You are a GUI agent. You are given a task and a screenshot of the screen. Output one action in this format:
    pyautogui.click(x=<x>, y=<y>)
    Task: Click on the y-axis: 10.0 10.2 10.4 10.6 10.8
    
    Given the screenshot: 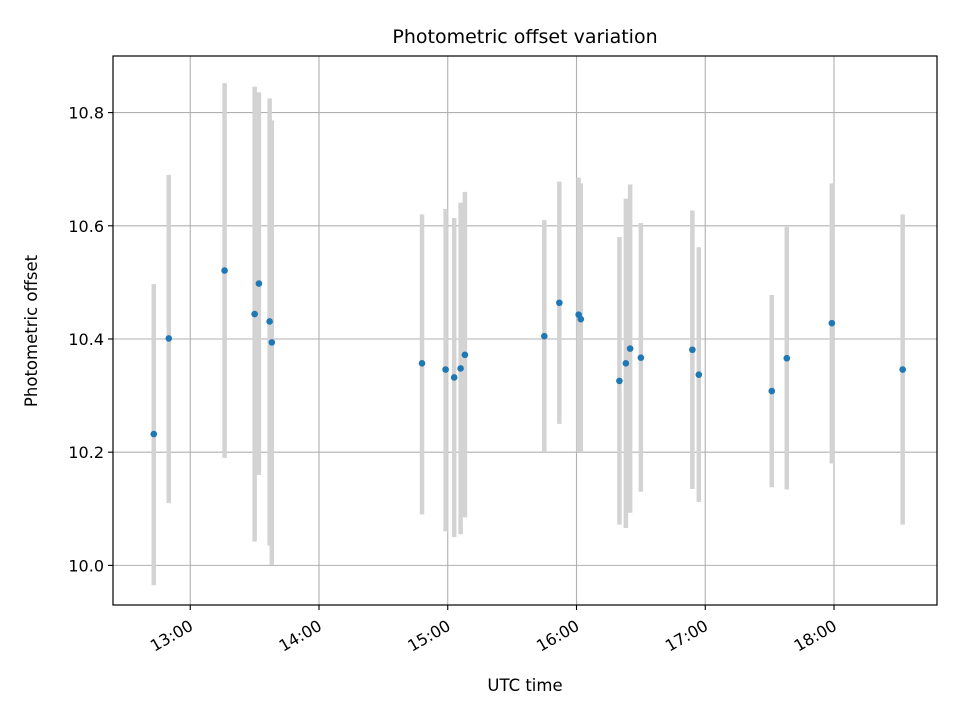 What is the action you would take?
    pyautogui.click(x=90, y=339)
    